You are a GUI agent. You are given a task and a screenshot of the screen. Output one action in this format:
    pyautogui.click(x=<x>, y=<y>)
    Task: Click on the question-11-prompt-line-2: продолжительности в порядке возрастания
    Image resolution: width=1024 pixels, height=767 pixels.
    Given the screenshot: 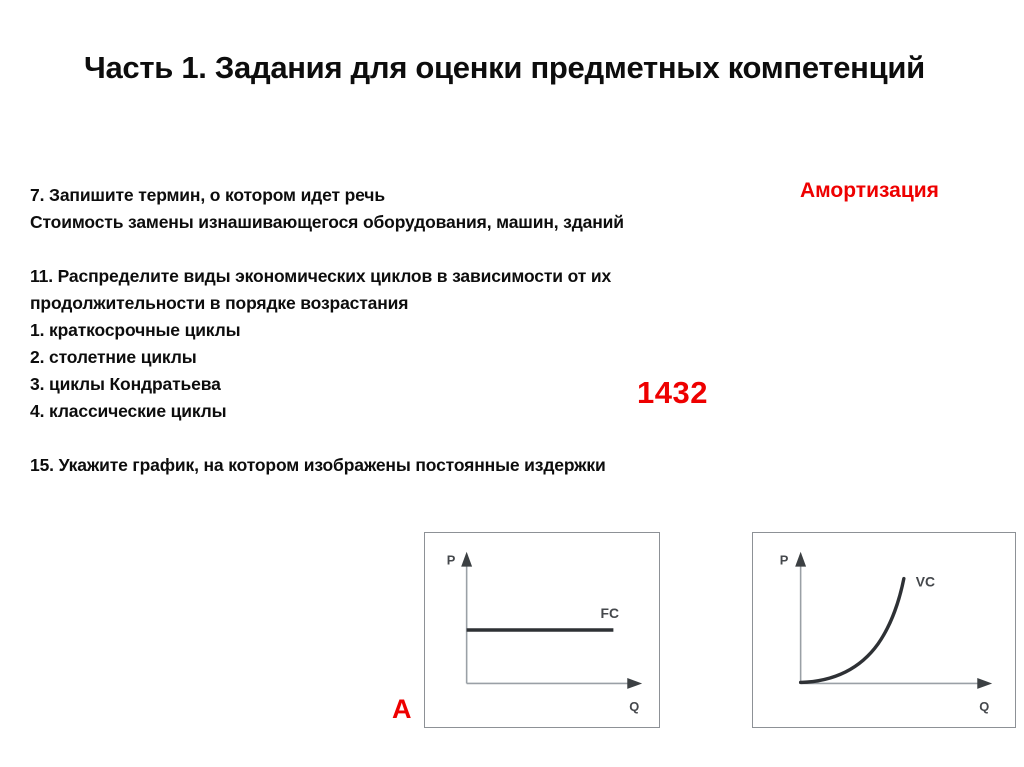 What is the action you would take?
    pyautogui.click(x=219, y=303)
    